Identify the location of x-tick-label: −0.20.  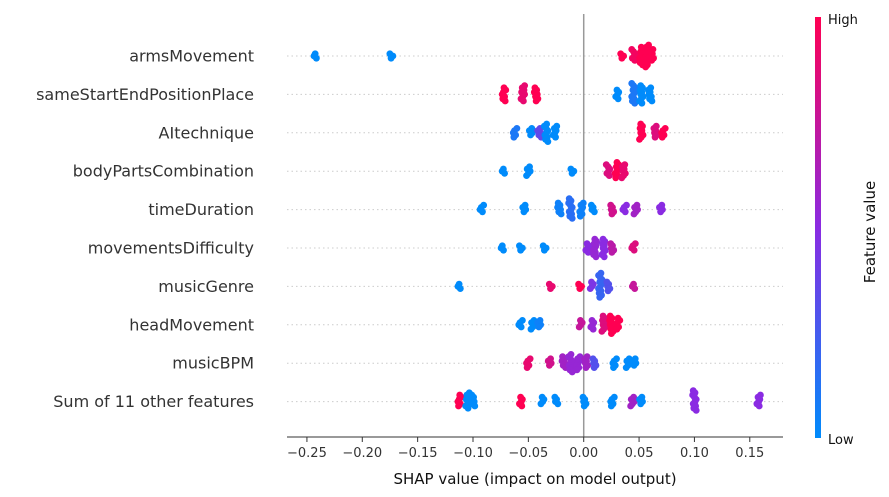
(362, 453).